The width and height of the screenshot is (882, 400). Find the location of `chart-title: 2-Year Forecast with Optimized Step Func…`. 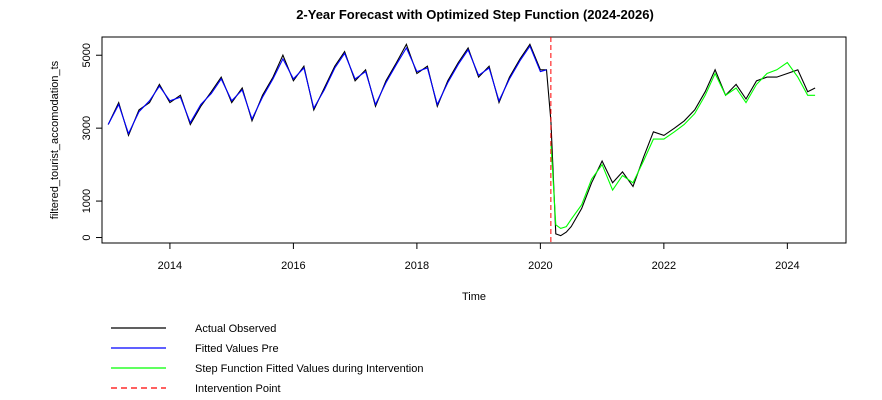

chart-title: 2-Year Forecast with Optimized Step Func… is located at coordinates (475, 14).